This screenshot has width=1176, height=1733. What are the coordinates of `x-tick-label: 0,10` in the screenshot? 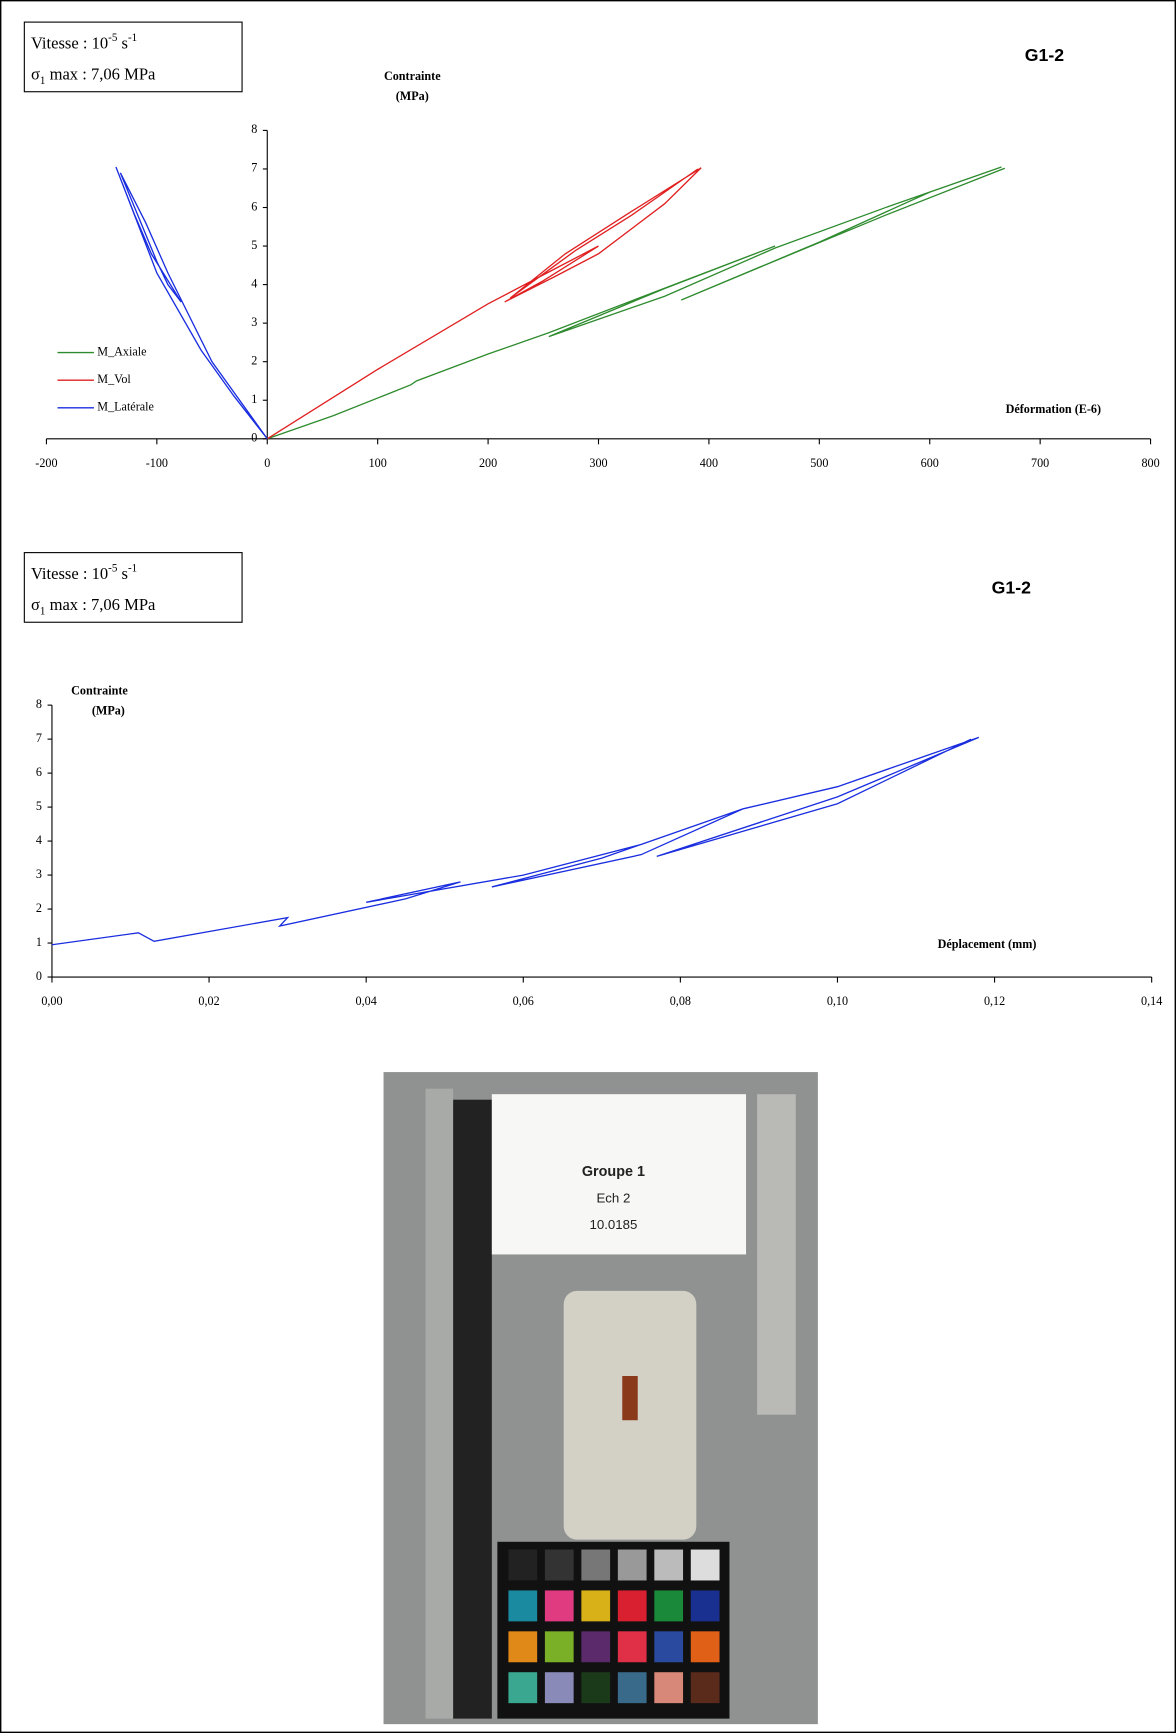 It's located at (837, 1001).